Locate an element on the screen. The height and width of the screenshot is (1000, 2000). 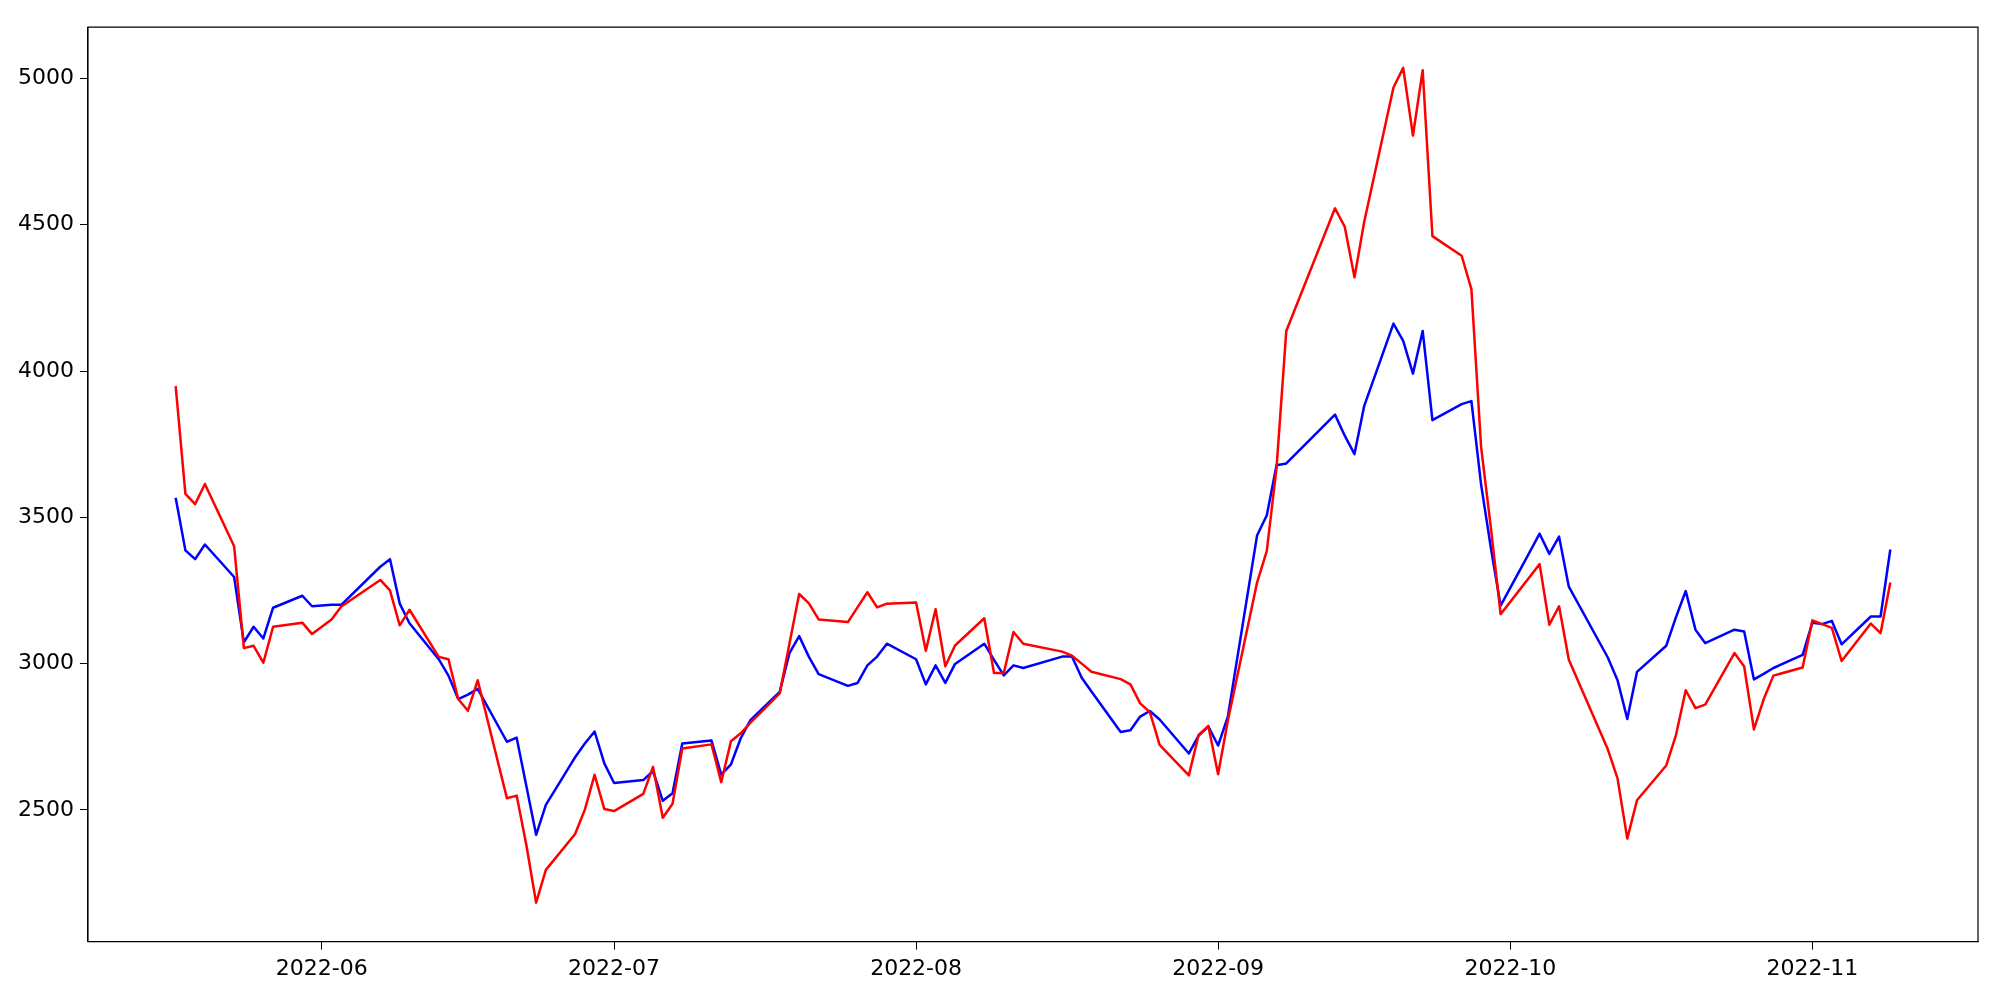
y-tick-label: 4500 is located at coordinates (45, 223).